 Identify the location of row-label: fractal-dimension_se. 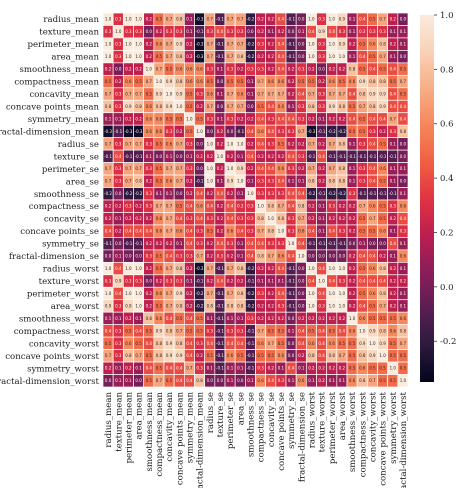
(54, 257).